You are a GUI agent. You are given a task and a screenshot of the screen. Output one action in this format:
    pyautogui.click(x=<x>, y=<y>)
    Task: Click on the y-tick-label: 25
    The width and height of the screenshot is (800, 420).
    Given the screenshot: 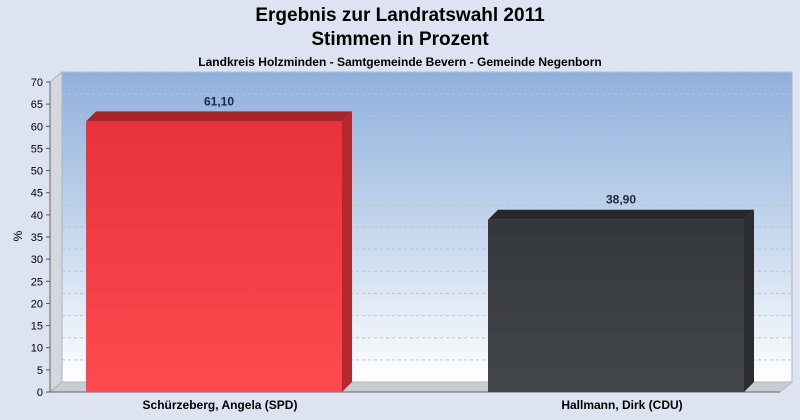 What is the action you would take?
    pyautogui.click(x=37, y=282)
    